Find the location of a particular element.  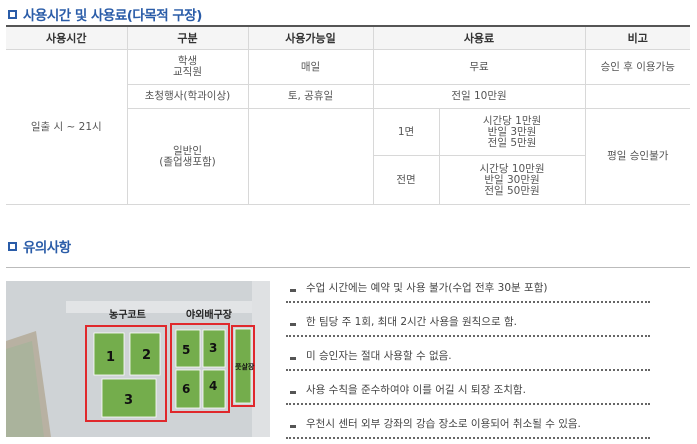

category-line: 학생 is located at coordinates (187, 61).